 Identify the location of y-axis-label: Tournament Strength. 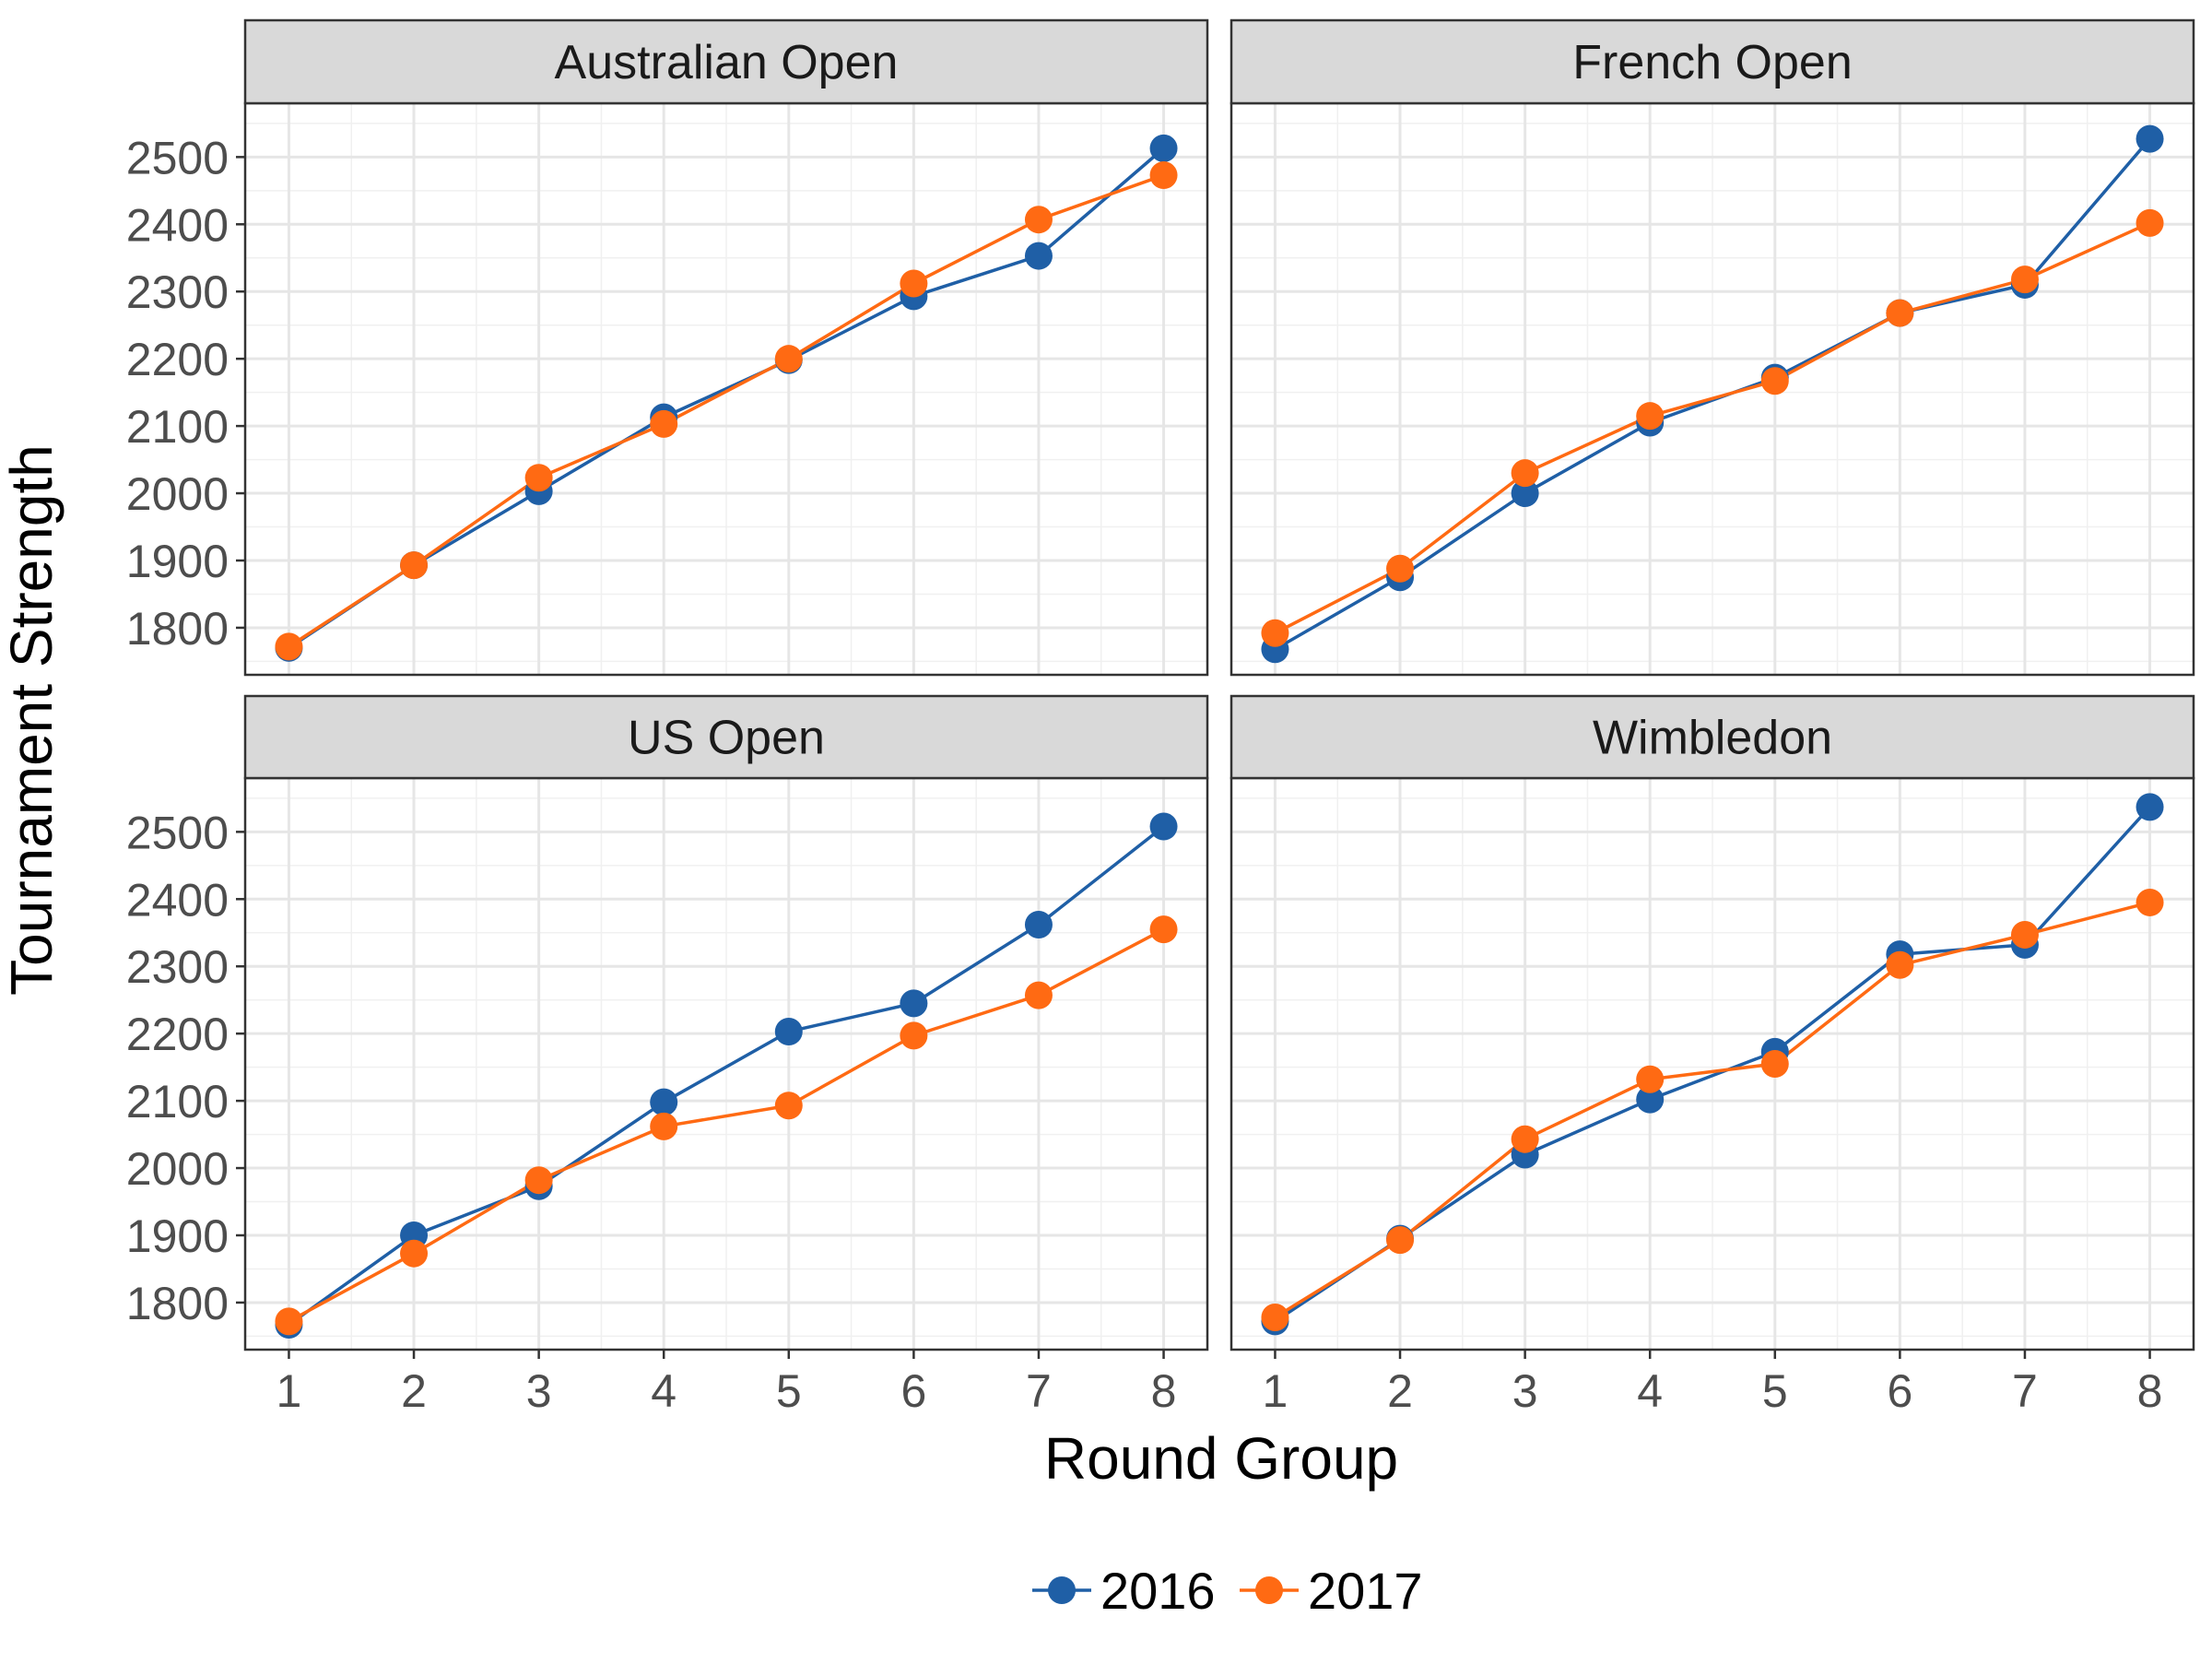
(32, 720).